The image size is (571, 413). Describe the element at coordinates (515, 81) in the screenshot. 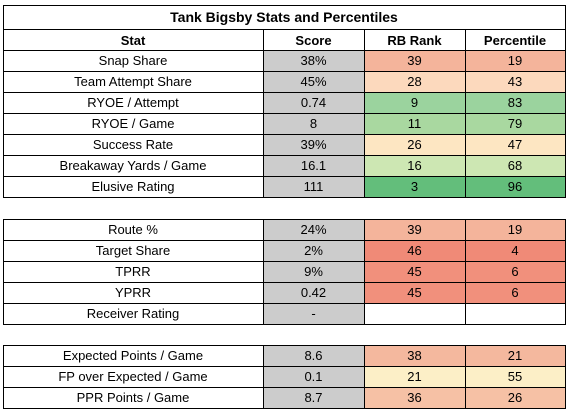

I see `percentile-cell: 43` at that location.